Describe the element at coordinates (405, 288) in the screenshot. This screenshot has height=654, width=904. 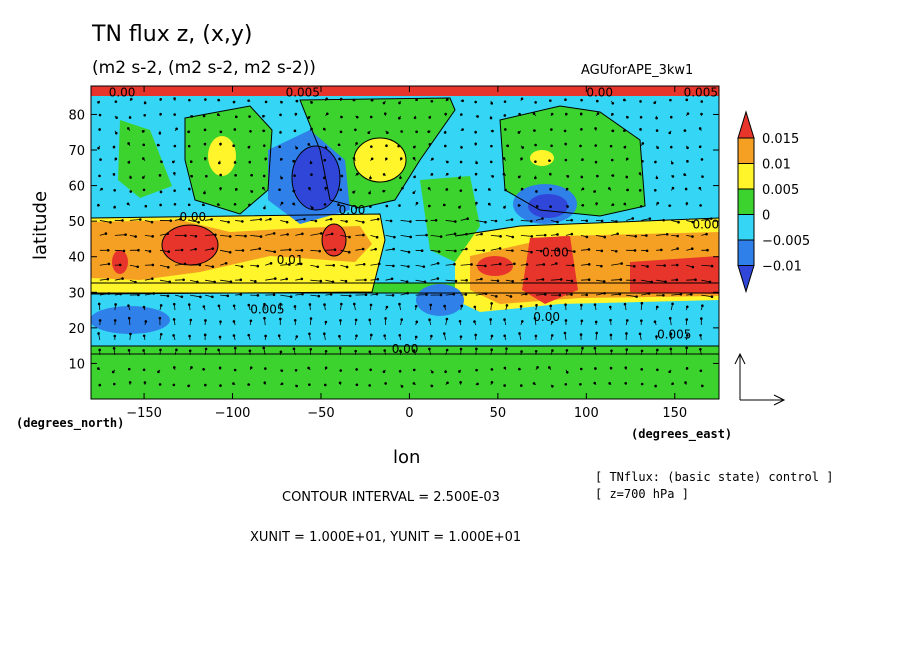
I see `midlat-boundary-band` at that location.